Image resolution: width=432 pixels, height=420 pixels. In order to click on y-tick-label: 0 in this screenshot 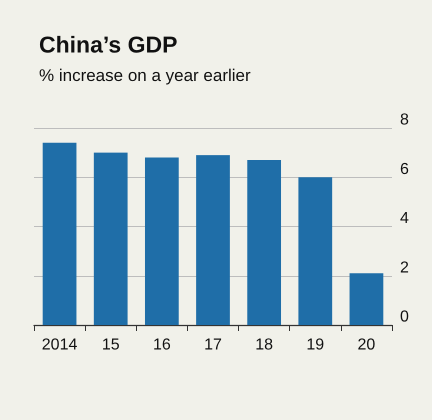, I will do `click(404, 317)`.